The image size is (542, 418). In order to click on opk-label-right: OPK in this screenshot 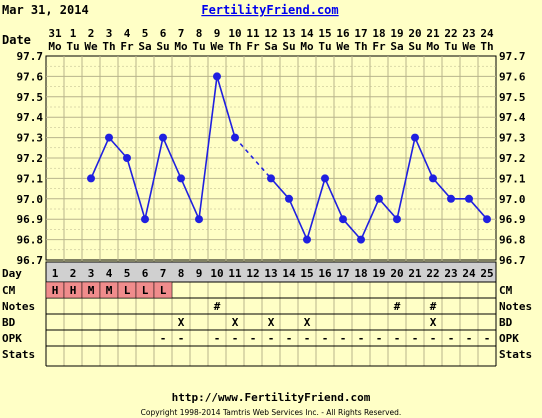, I will do `click(509, 338)`.